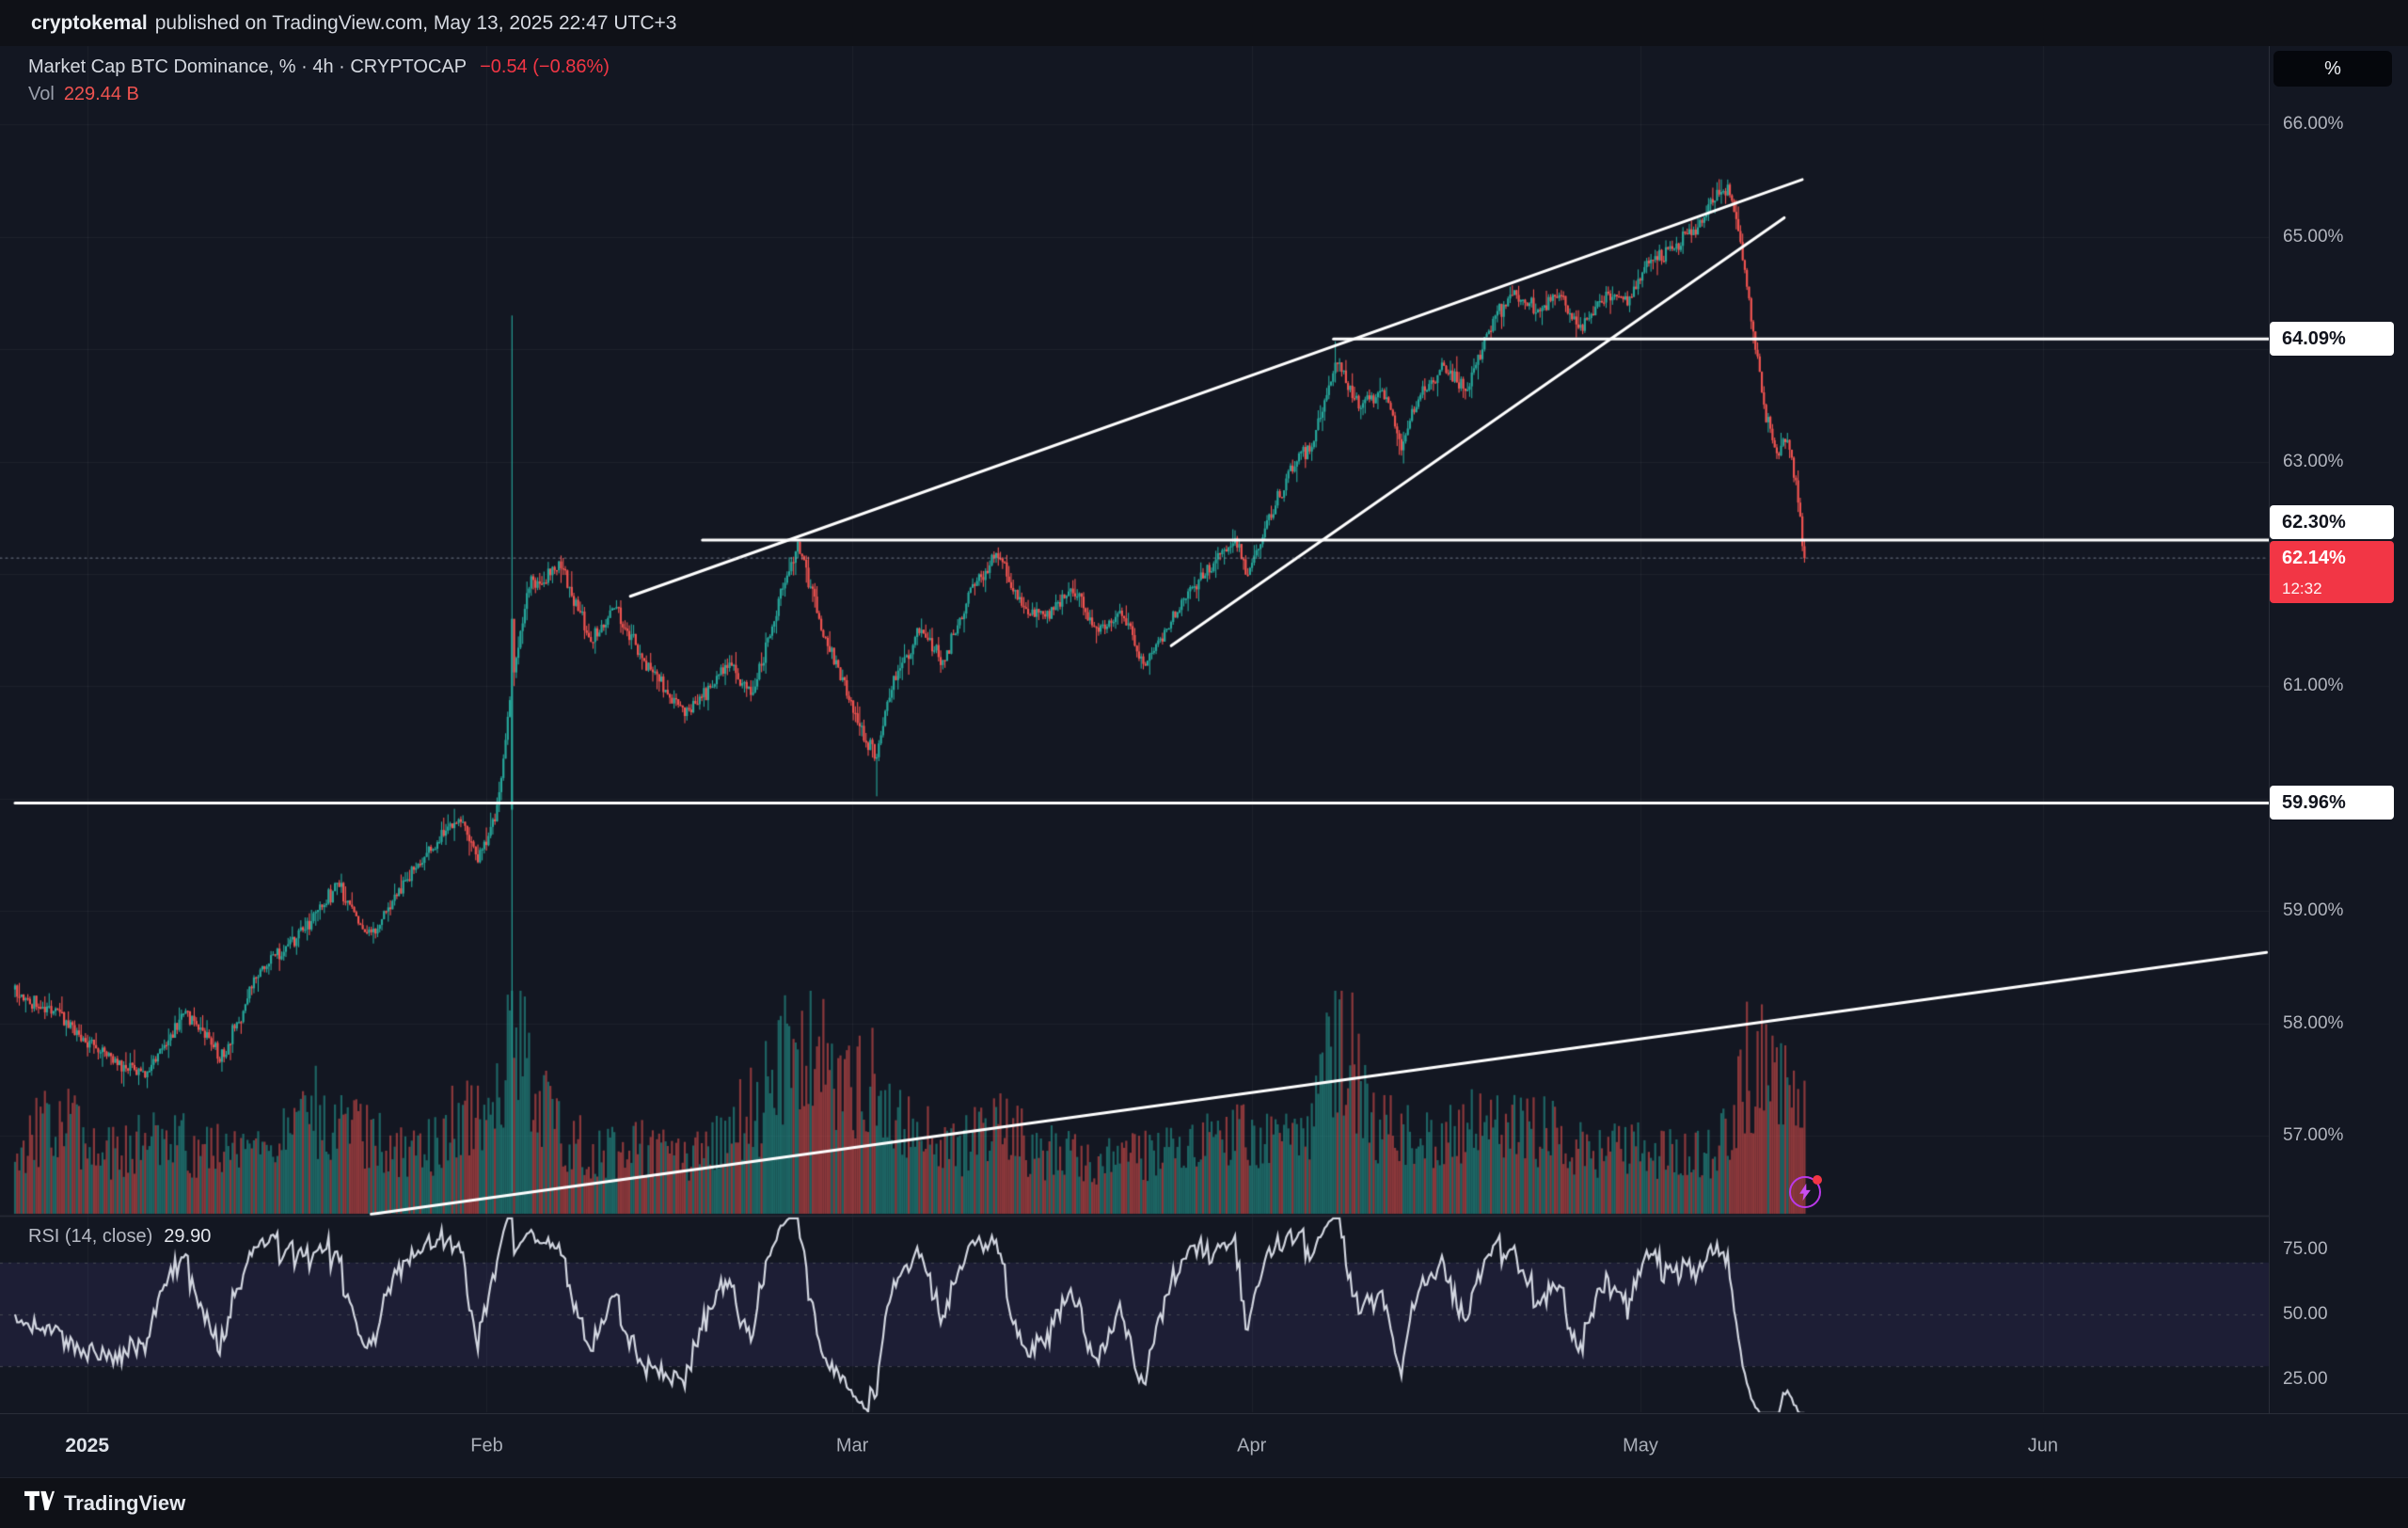 This screenshot has height=1528, width=2408. What do you see at coordinates (2313, 236) in the screenshot?
I see `y-axis-tick: 65.00%` at bounding box center [2313, 236].